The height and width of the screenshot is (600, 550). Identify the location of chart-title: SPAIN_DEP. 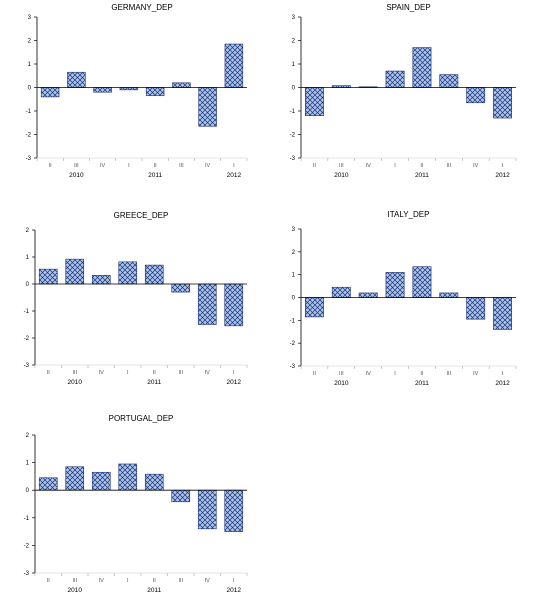
(408, 7).